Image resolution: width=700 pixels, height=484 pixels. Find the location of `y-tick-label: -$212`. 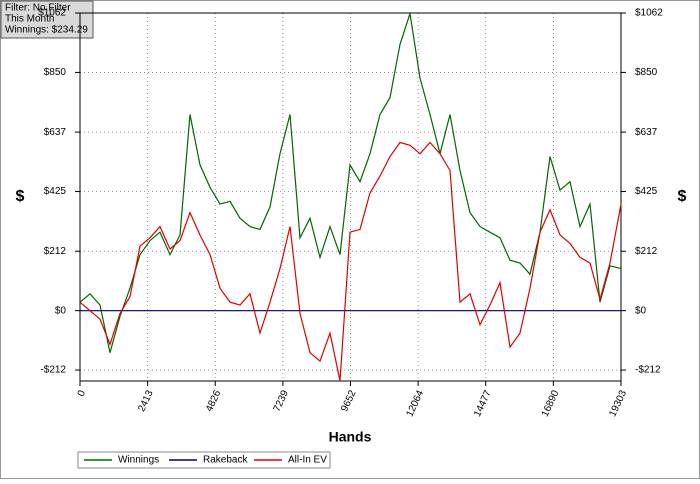

y-tick-label: -$212 is located at coordinates (53, 370).